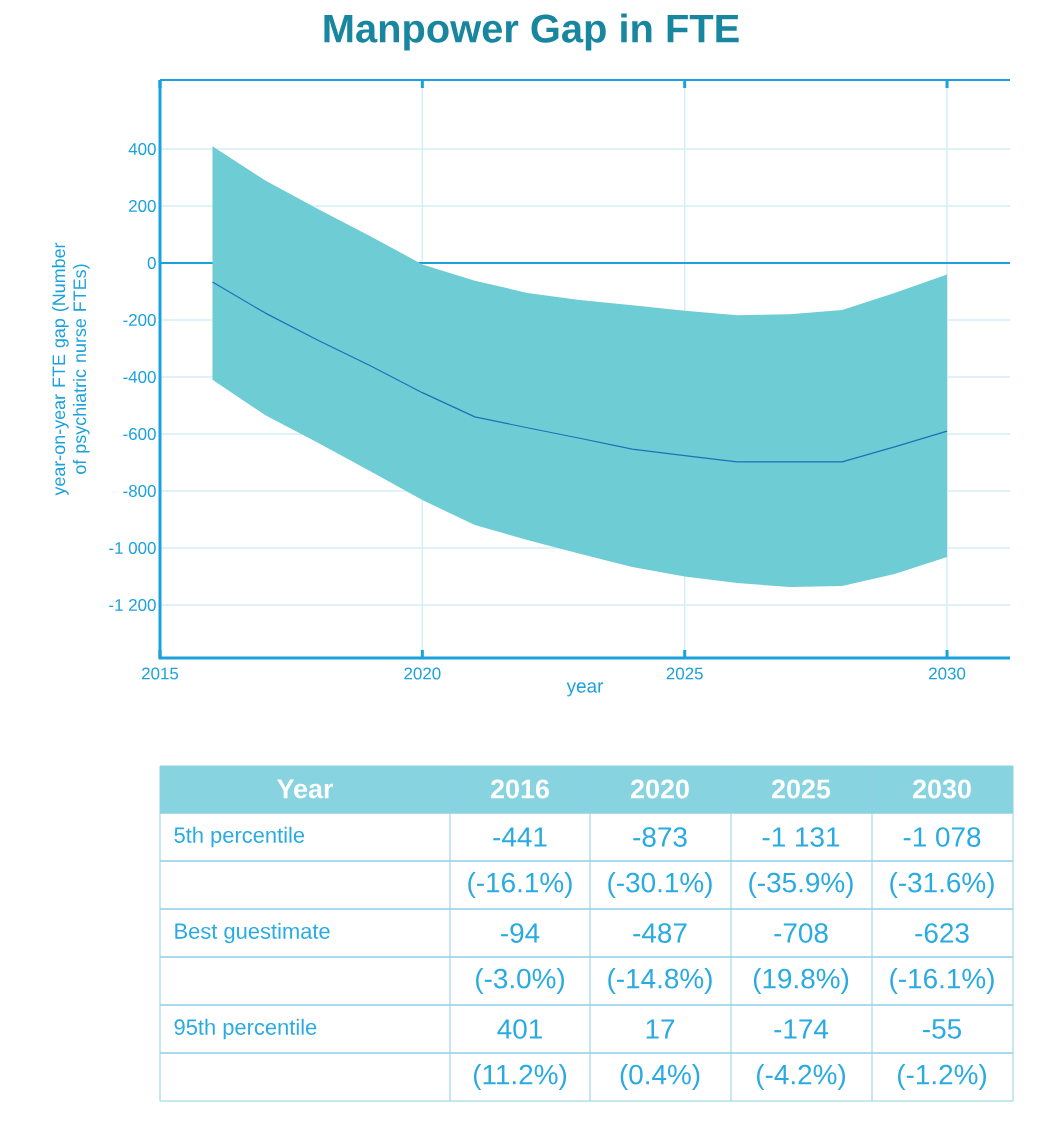 The width and height of the screenshot is (1043, 1127). What do you see at coordinates (70, 369) in the screenshot?
I see `y-axis-title: year-on-year FTE gap (Number of psychiatric nurse FTEs)` at bounding box center [70, 369].